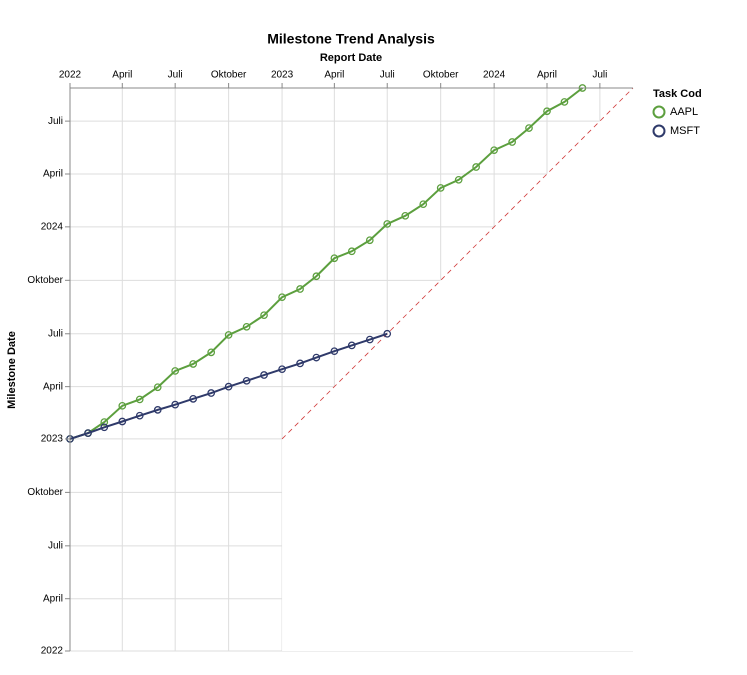 Image resolution: width=747 pixels, height=675 pixels. Describe the element at coordinates (684, 112) in the screenshot. I see `legend-label: AAPL` at that location.